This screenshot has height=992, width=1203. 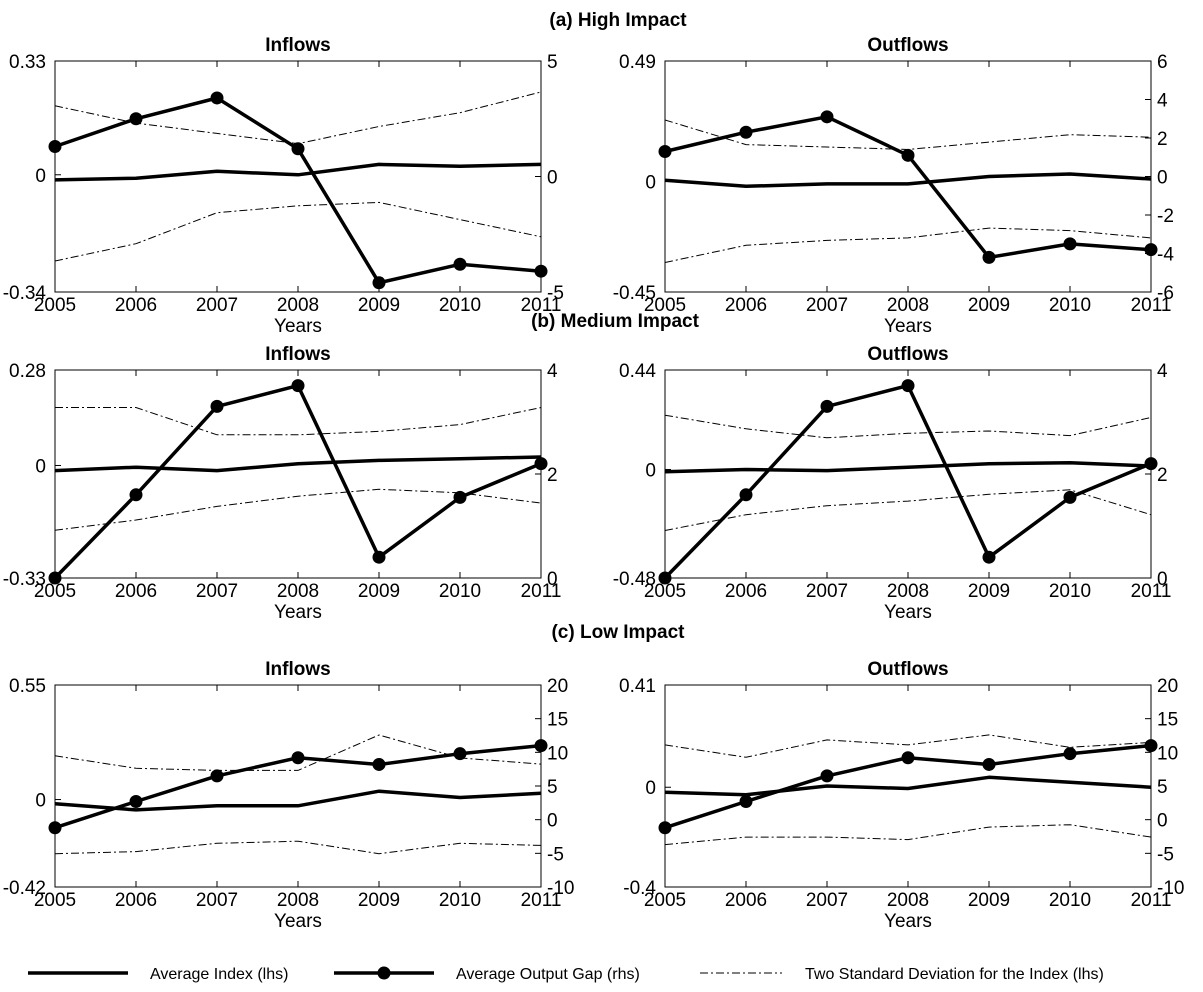 I want to click on panel-title-medium-impact: (b) Medium Impact, so click(x=615, y=321).